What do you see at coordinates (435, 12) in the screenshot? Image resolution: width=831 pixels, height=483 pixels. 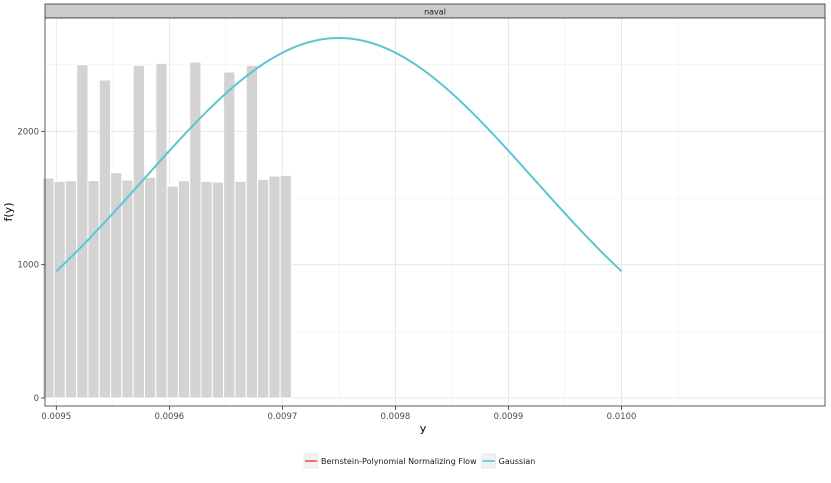 I see `facet-label: naval` at bounding box center [435, 12].